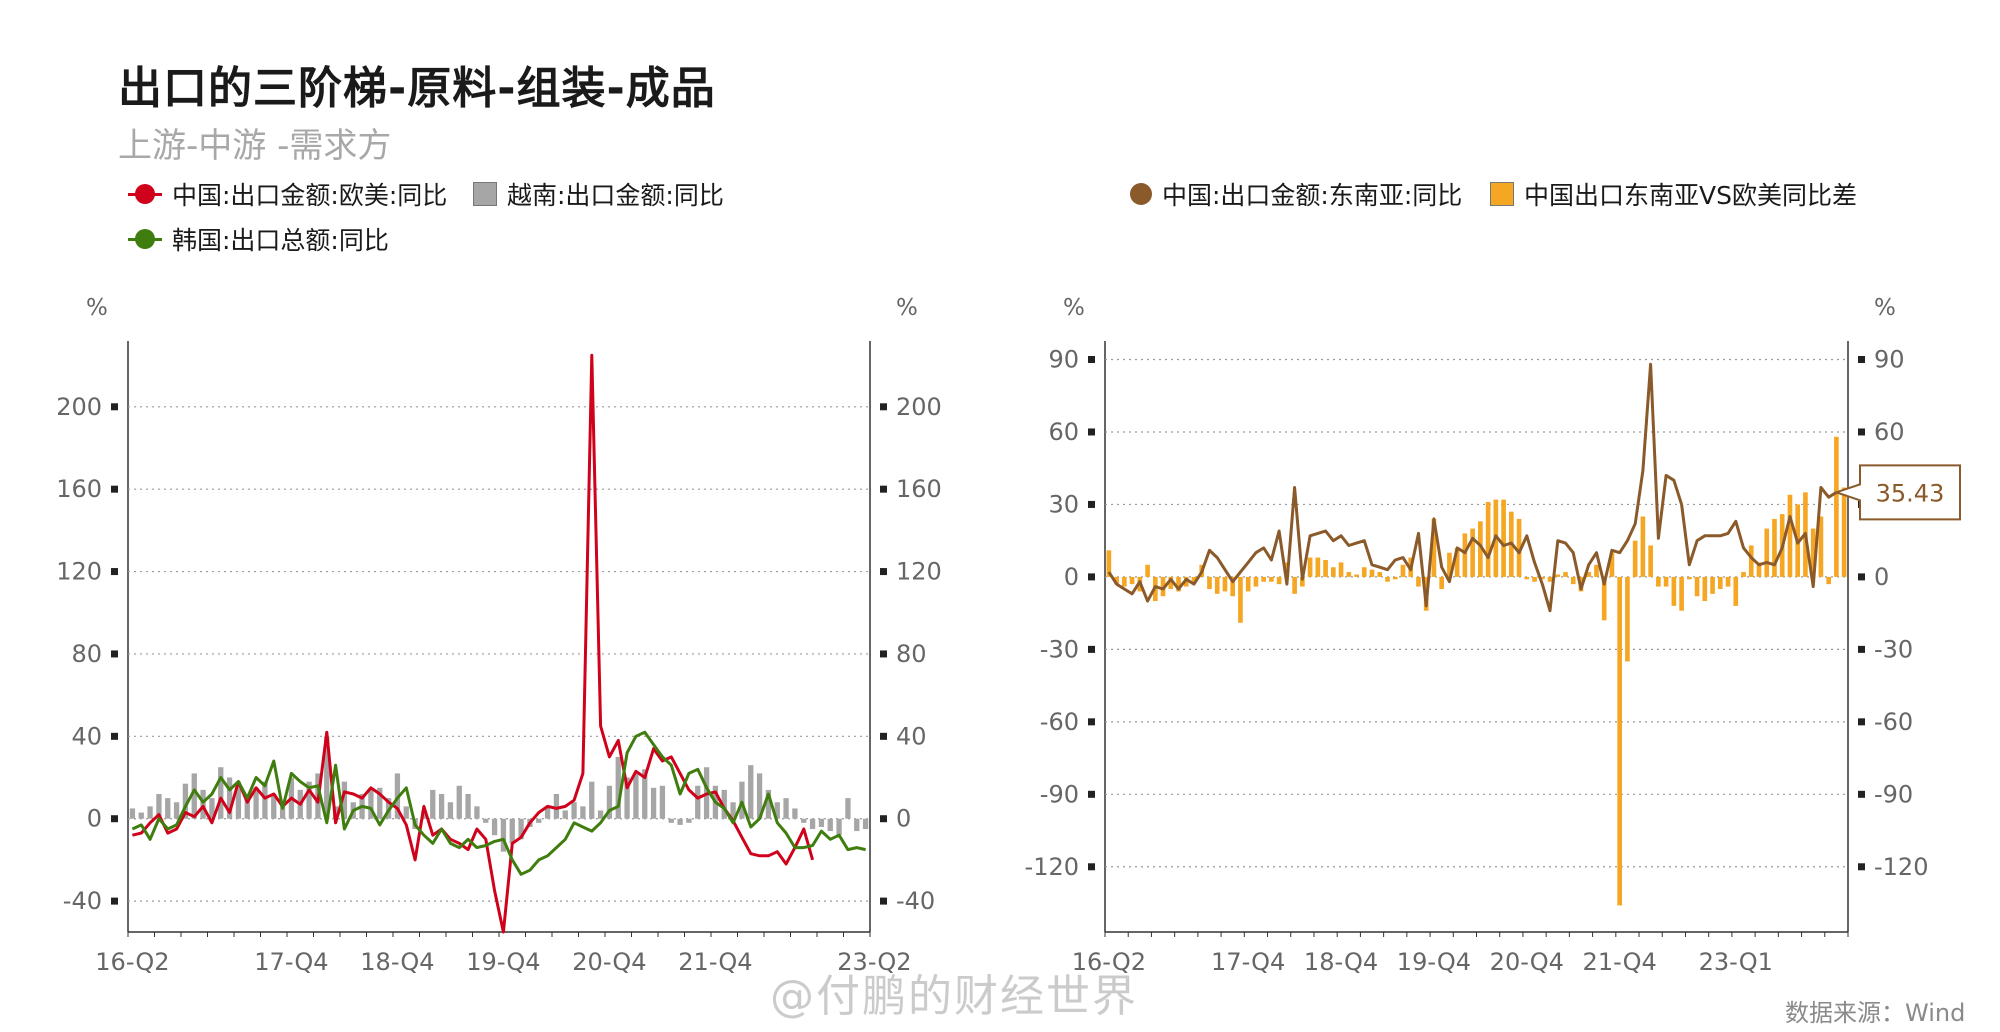 This screenshot has width=2000, height=1032. Describe the element at coordinates (1875, 1013) in the screenshot. I see `data-source: 数据来源：Wind` at that location.